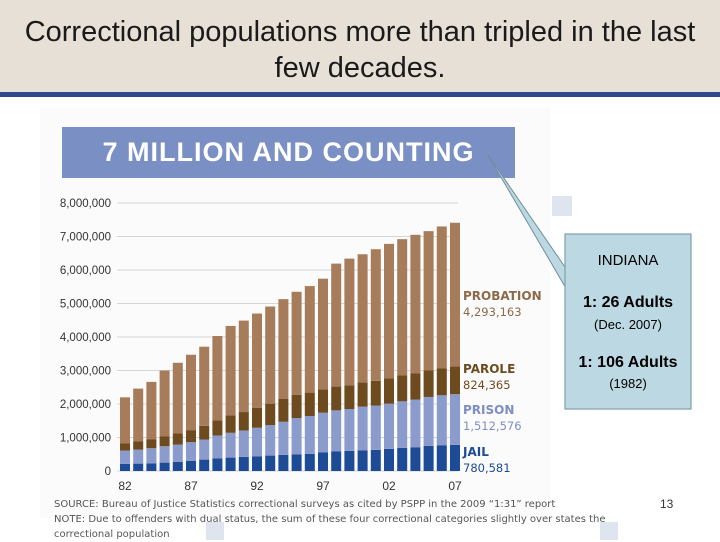 This screenshot has height=542, width=720. What do you see at coordinates (125, 467) in the screenshot?
I see `bar-jail-1982` at bounding box center [125, 467].